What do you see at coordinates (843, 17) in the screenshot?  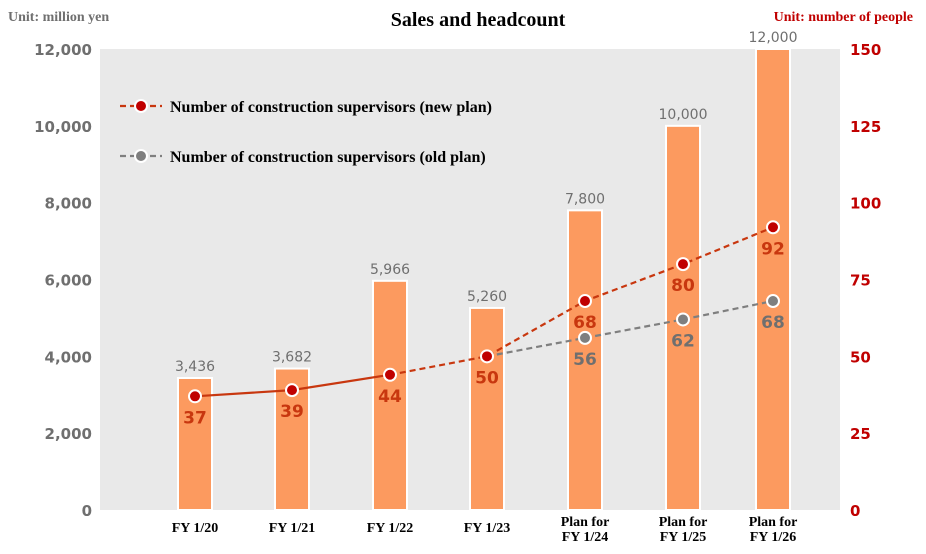 I see `right-unit-label: Unit: number of people` at bounding box center [843, 17].